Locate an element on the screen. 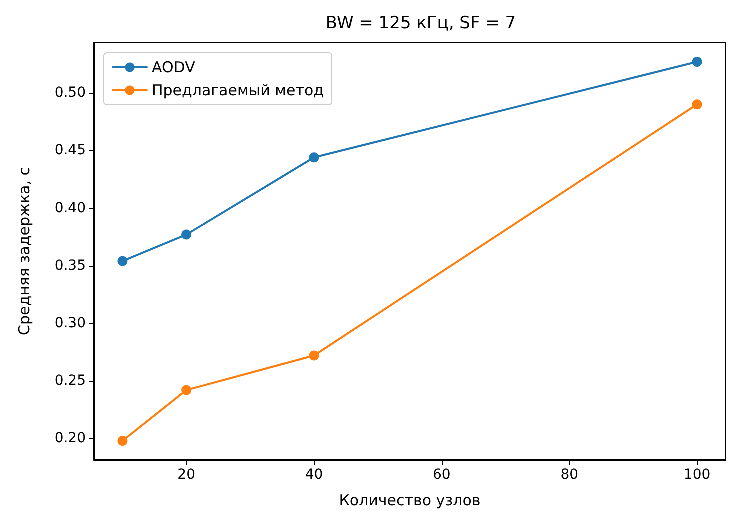 This screenshot has height=516, width=733. y-tick-label: 0.25 is located at coordinates (70, 381).